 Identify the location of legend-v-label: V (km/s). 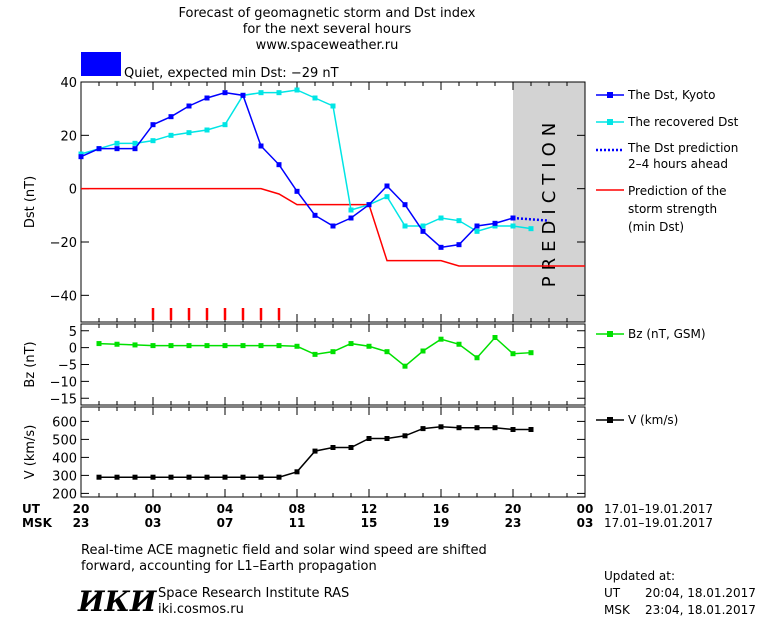
(653, 420).